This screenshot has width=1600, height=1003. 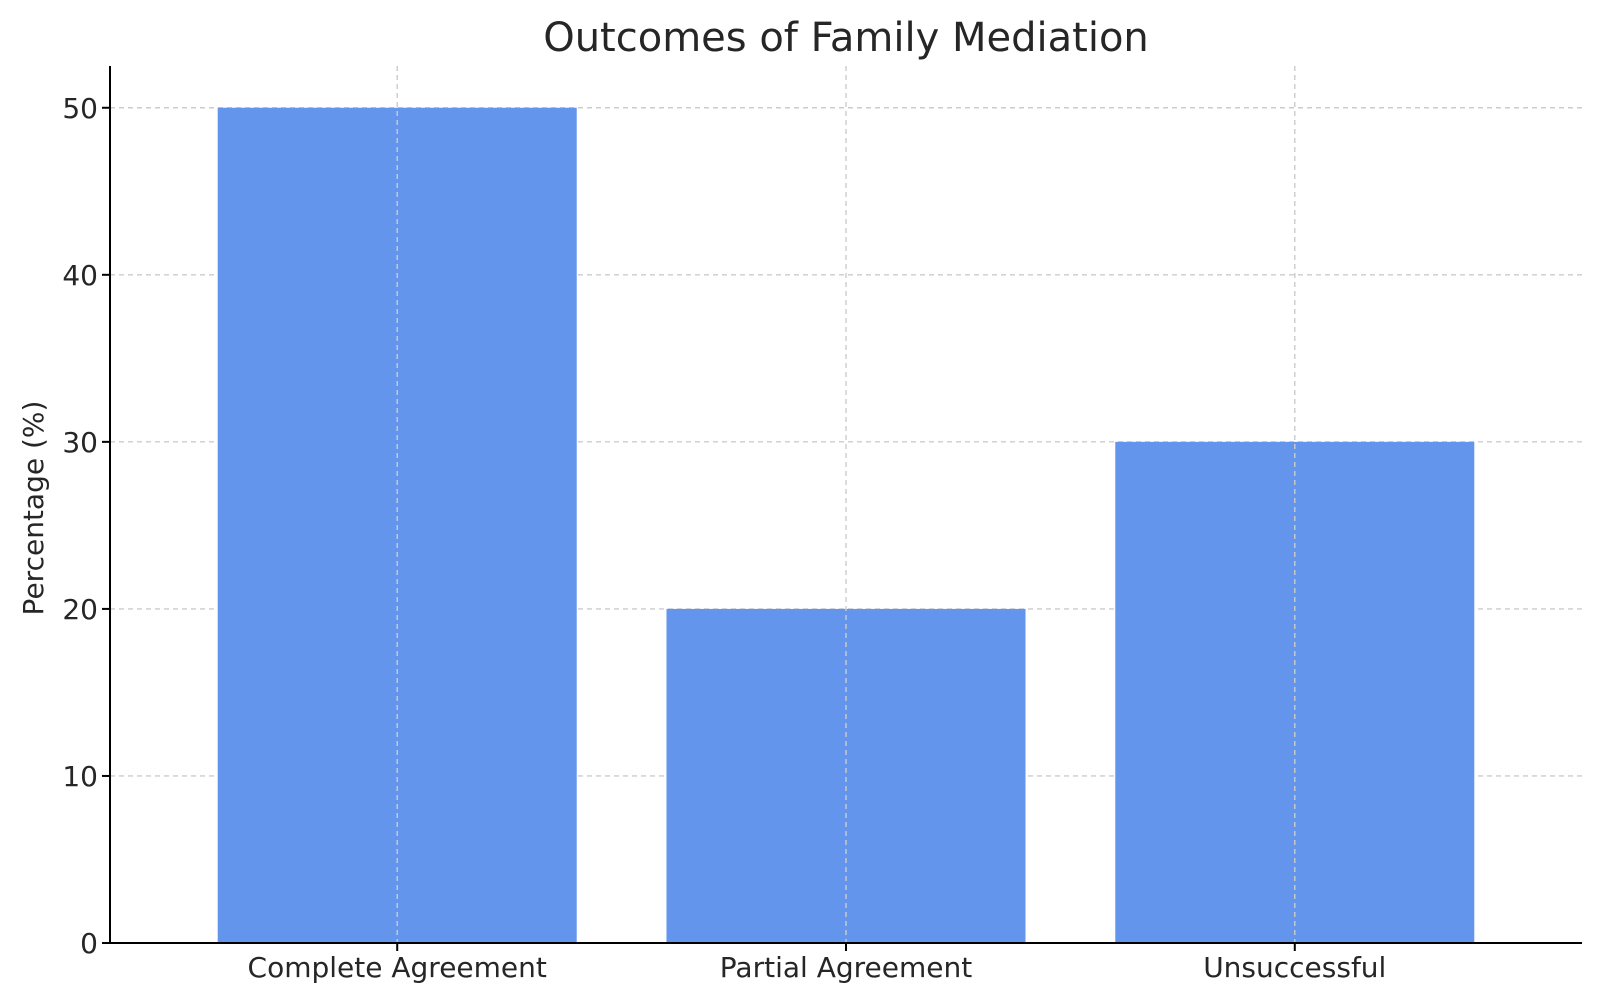 What do you see at coordinates (846, 967) in the screenshot?
I see `x-tick-label: Partial Agreement` at bounding box center [846, 967].